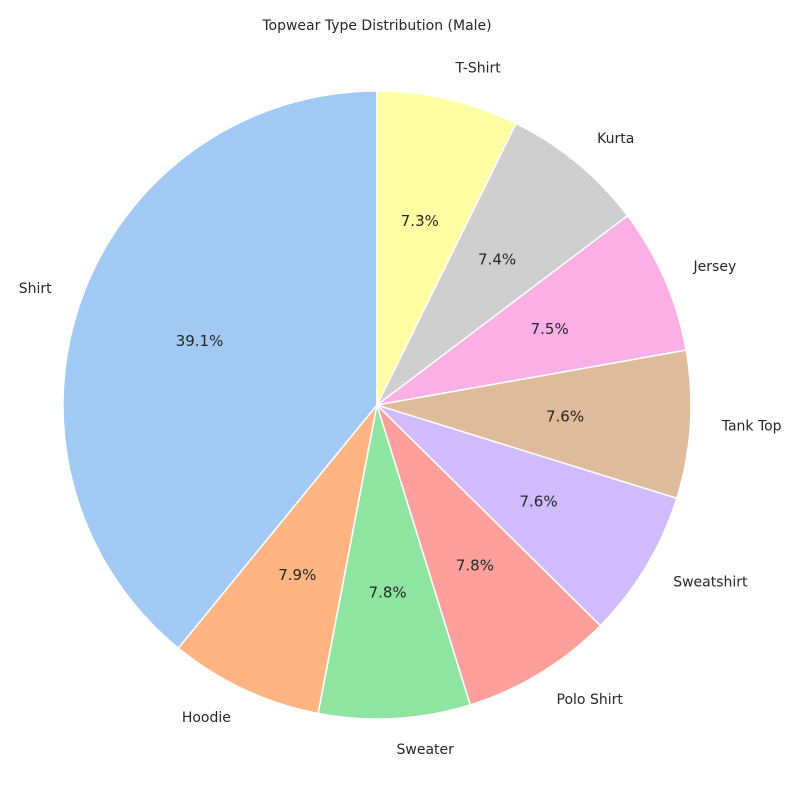 This screenshot has height=800, width=800. What do you see at coordinates (388, 593) in the screenshot?
I see `slice-value-sweater: 7.8%` at bounding box center [388, 593].